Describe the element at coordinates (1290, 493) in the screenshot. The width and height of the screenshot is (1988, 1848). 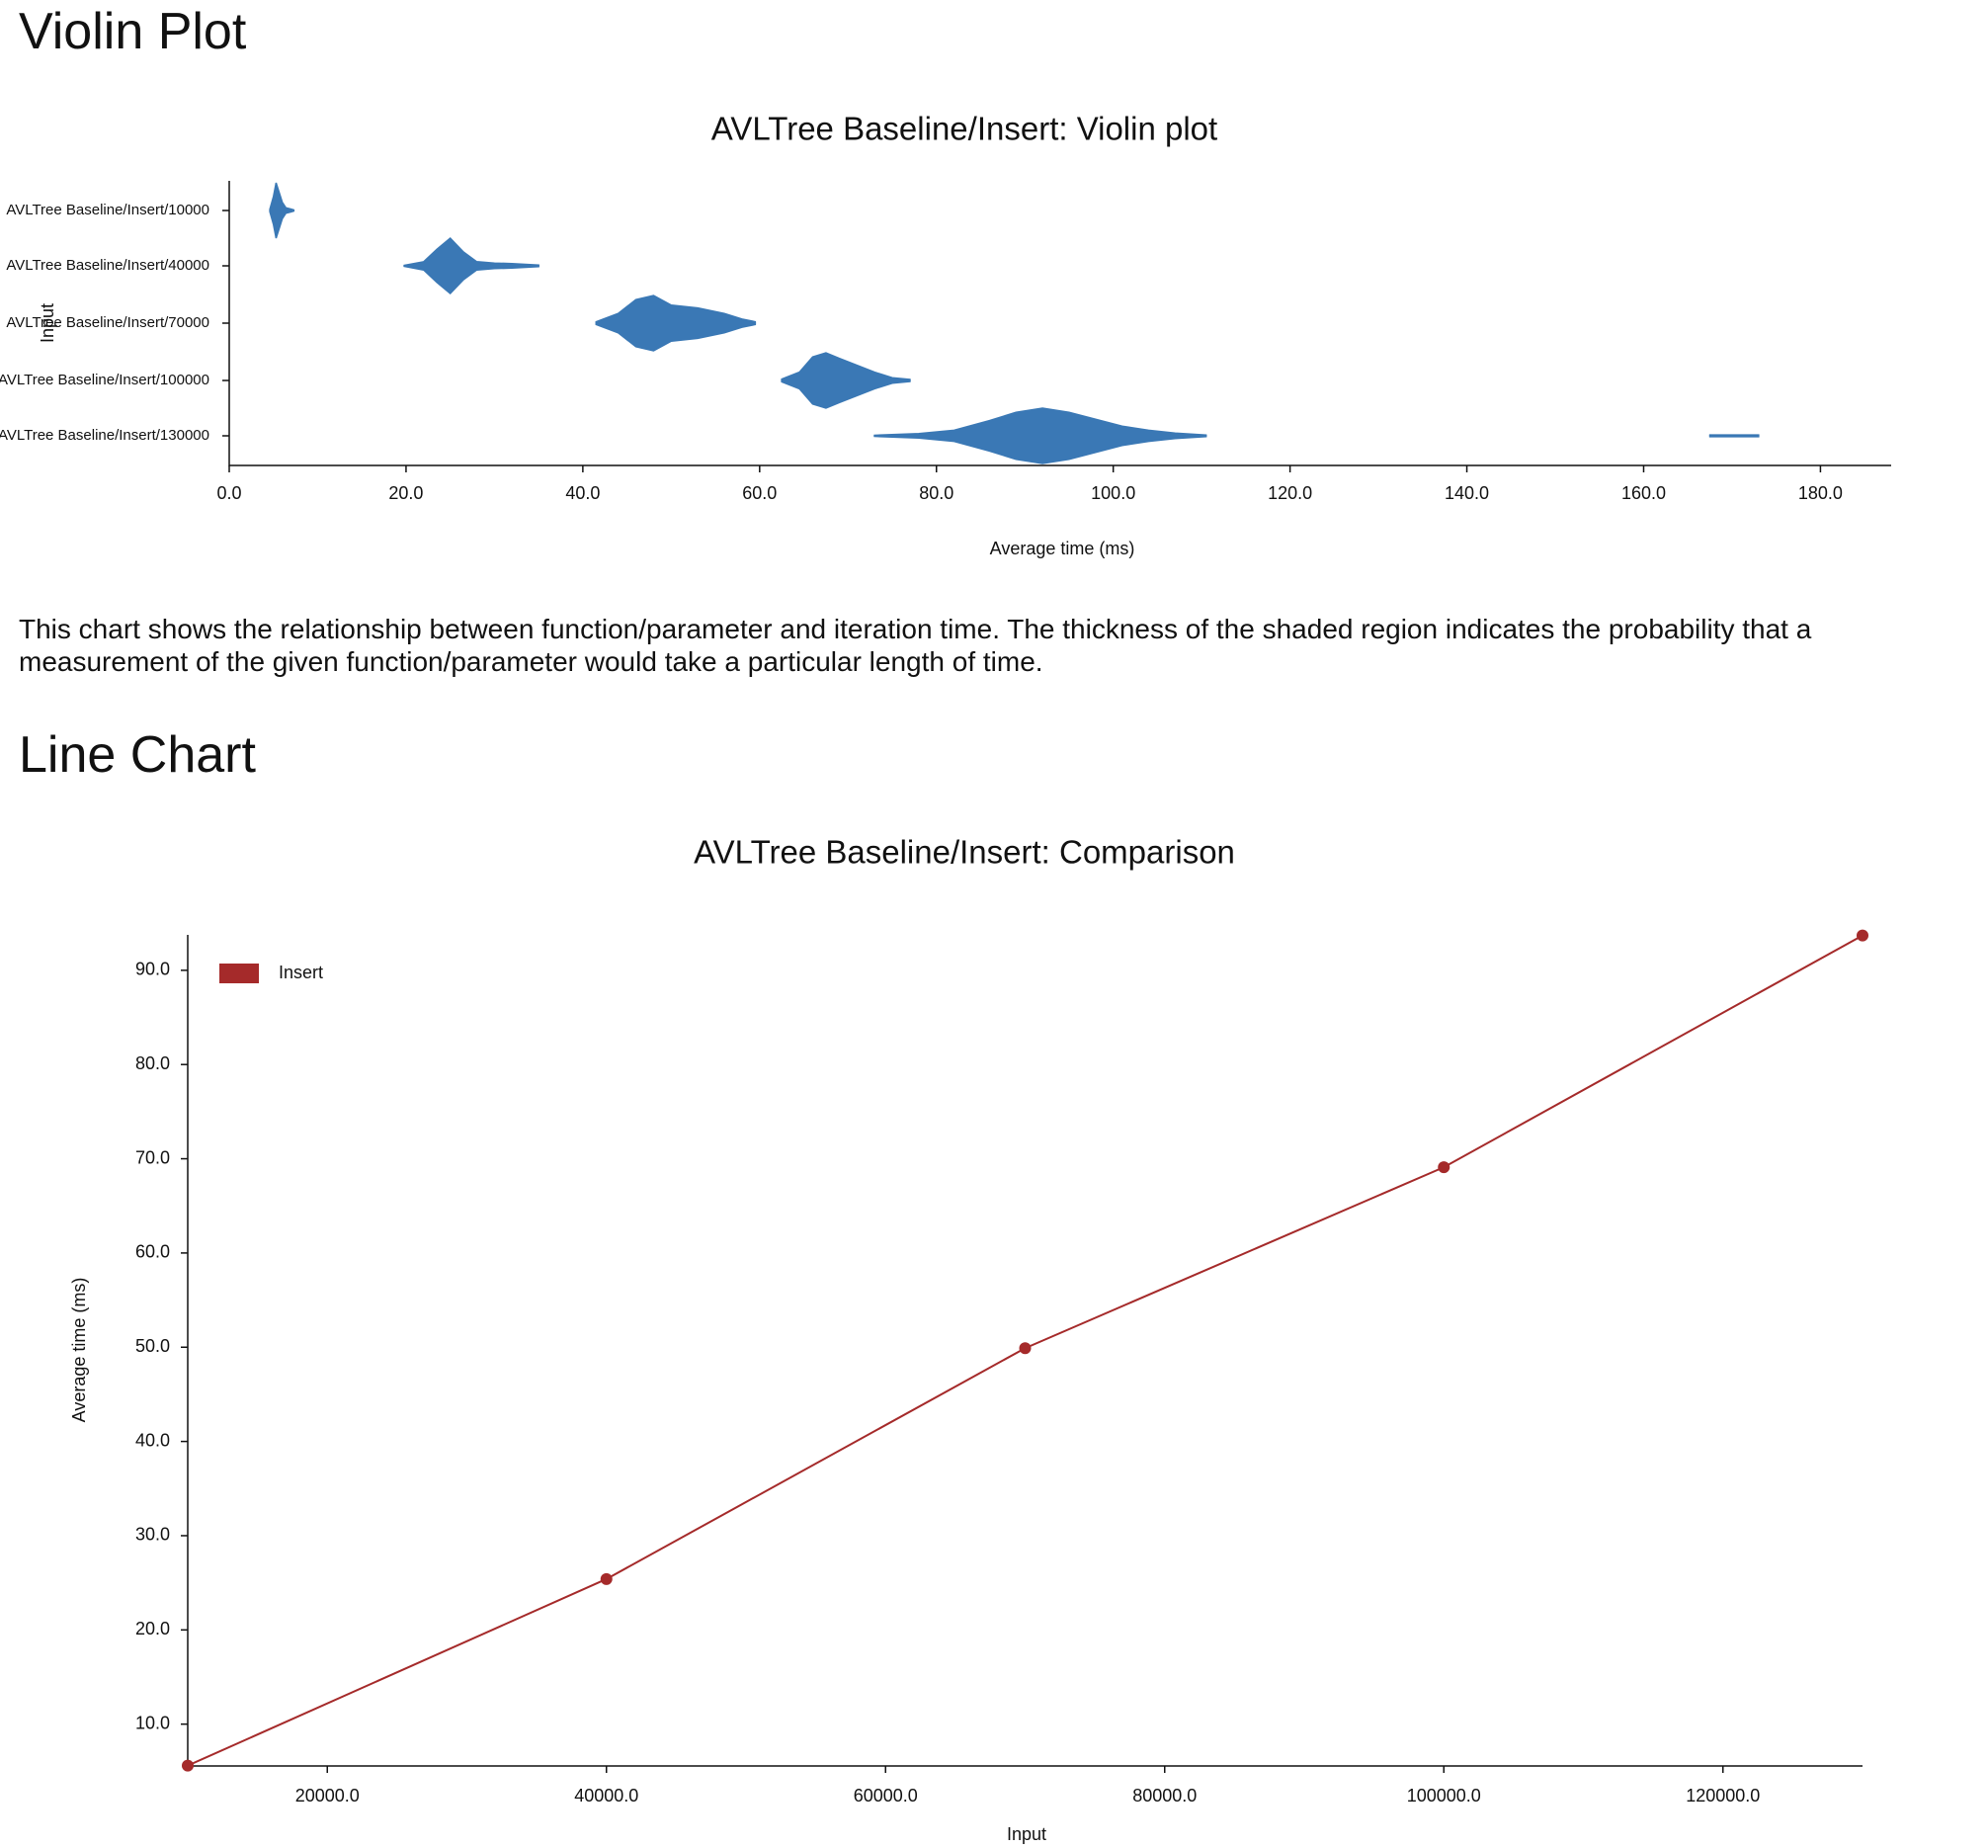
I see `x-tick-label: 120.0` at that location.